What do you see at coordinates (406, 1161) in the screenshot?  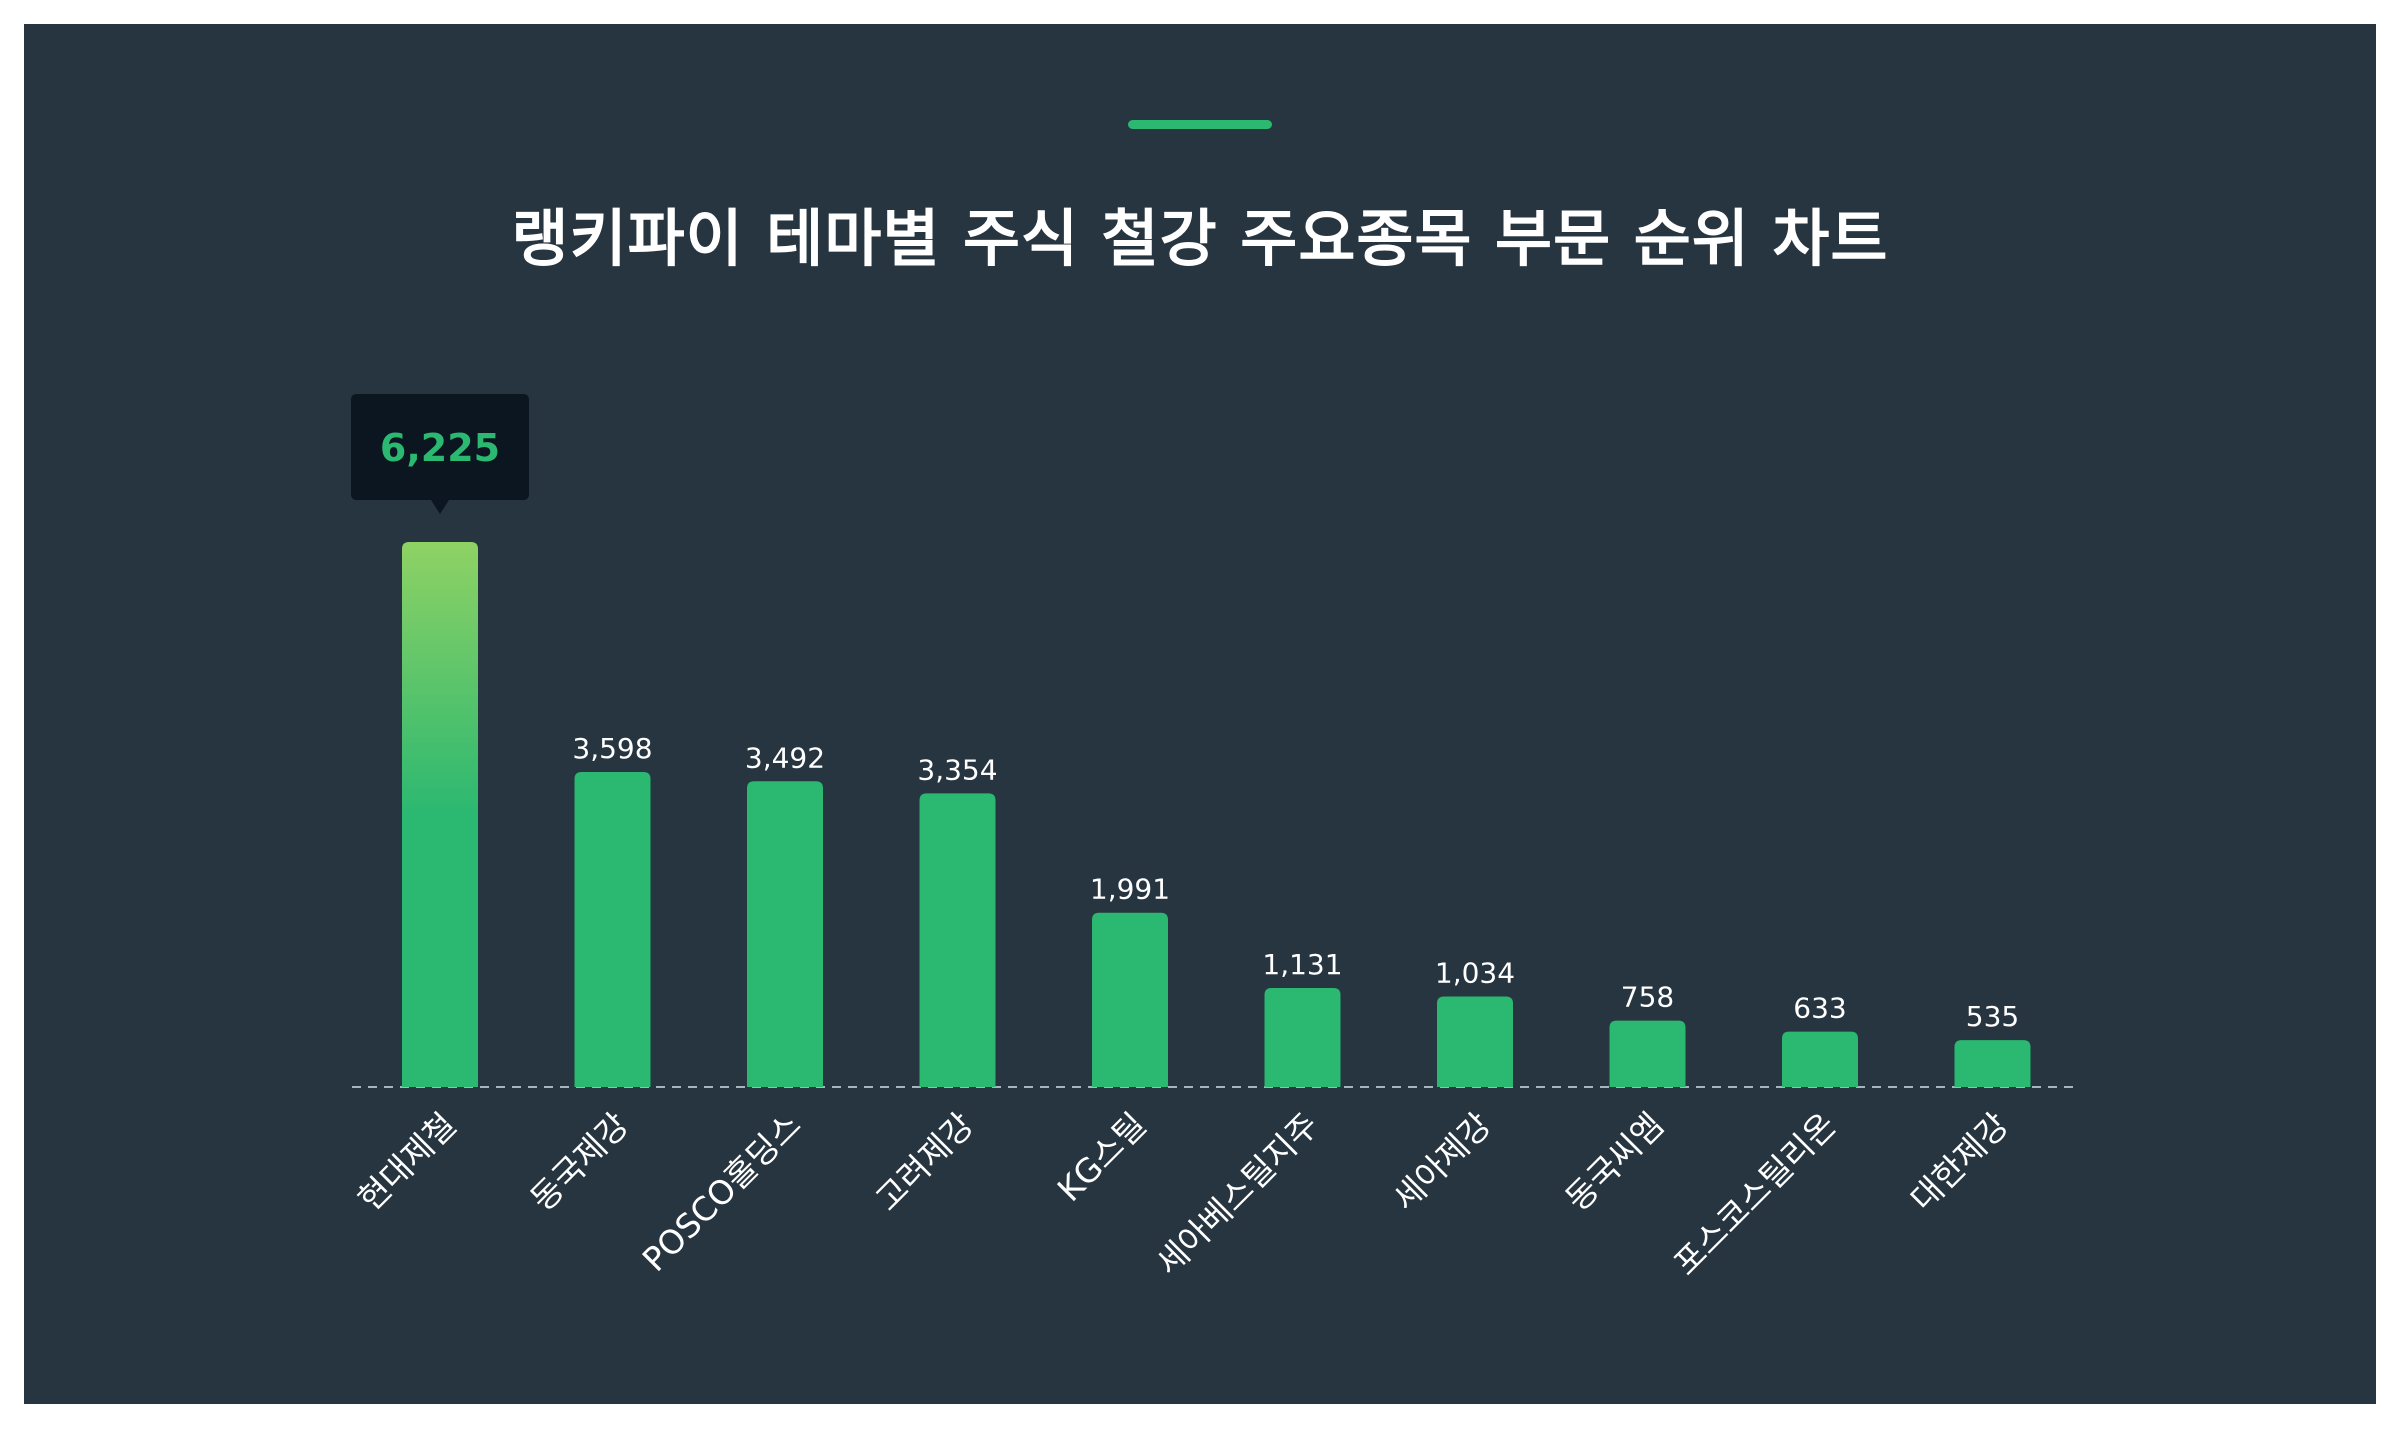 I see `category-label-0: 현대제철` at bounding box center [406, 1161].